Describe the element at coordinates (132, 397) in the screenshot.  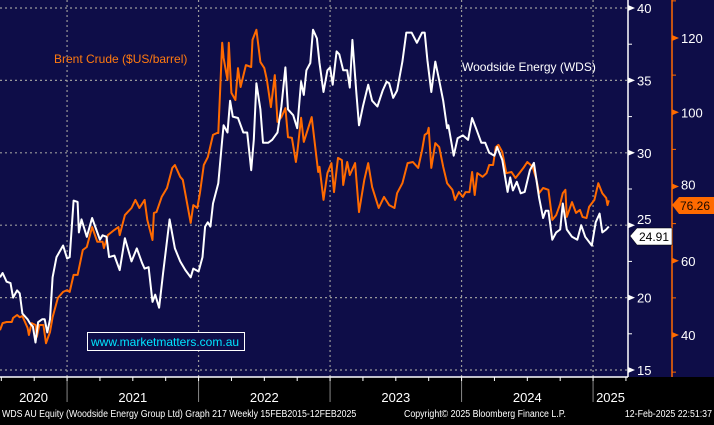
I see `x-tick-label: 2021` at that location.